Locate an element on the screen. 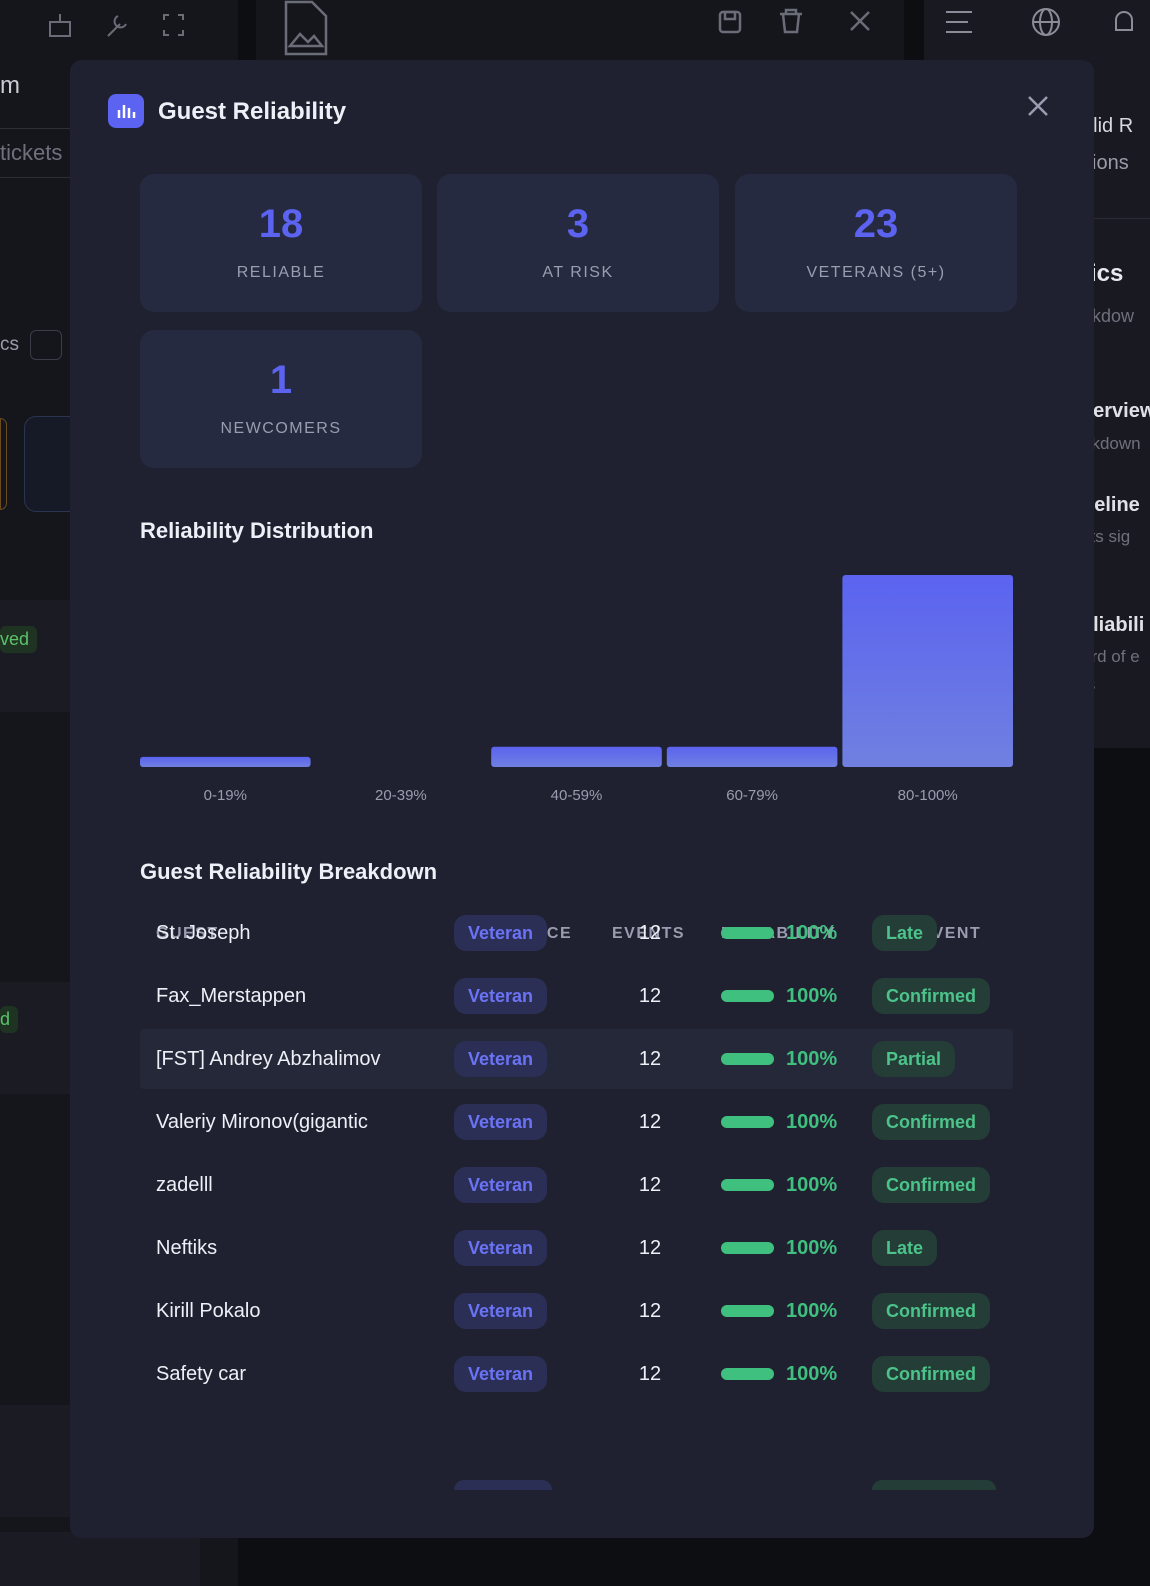  fragment-text: verview is located at coordinates (1116, 411).